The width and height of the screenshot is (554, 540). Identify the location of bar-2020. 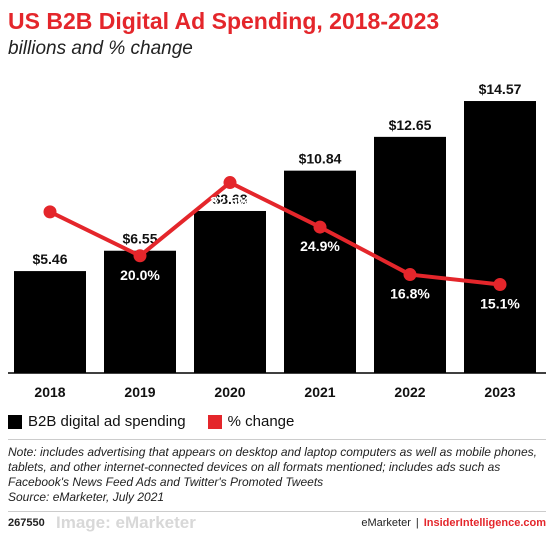
(230, 291).